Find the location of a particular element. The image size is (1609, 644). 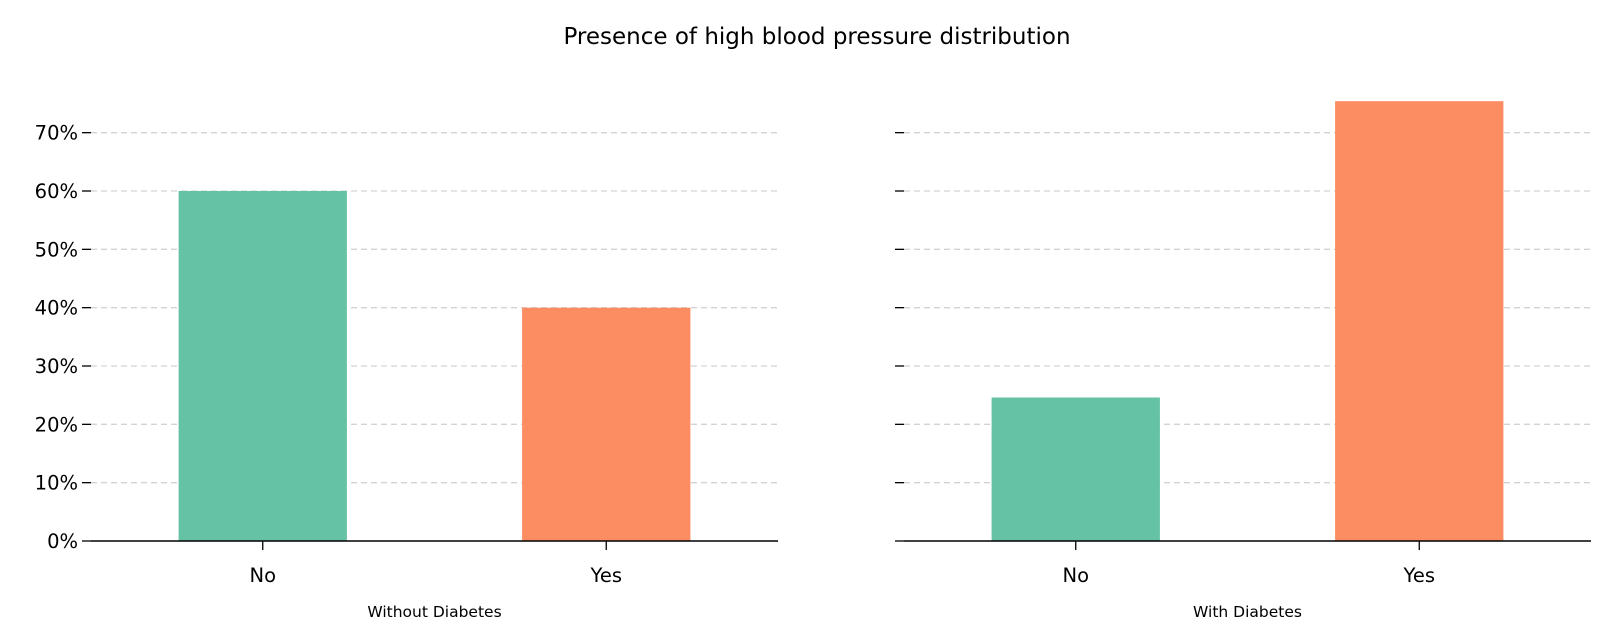

y-tick-label: 30% is located at coordinates (56, 366).